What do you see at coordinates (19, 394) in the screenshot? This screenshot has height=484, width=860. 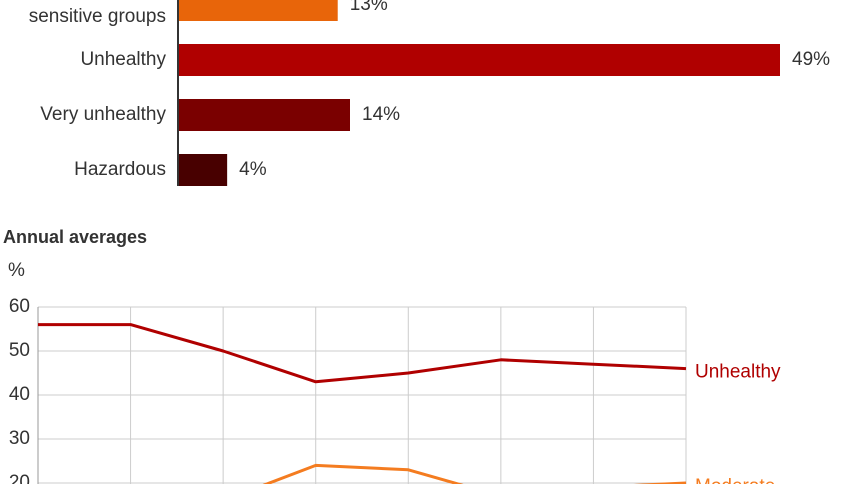 I see `y-tick-label: 40` at bounding box center [19, 394].